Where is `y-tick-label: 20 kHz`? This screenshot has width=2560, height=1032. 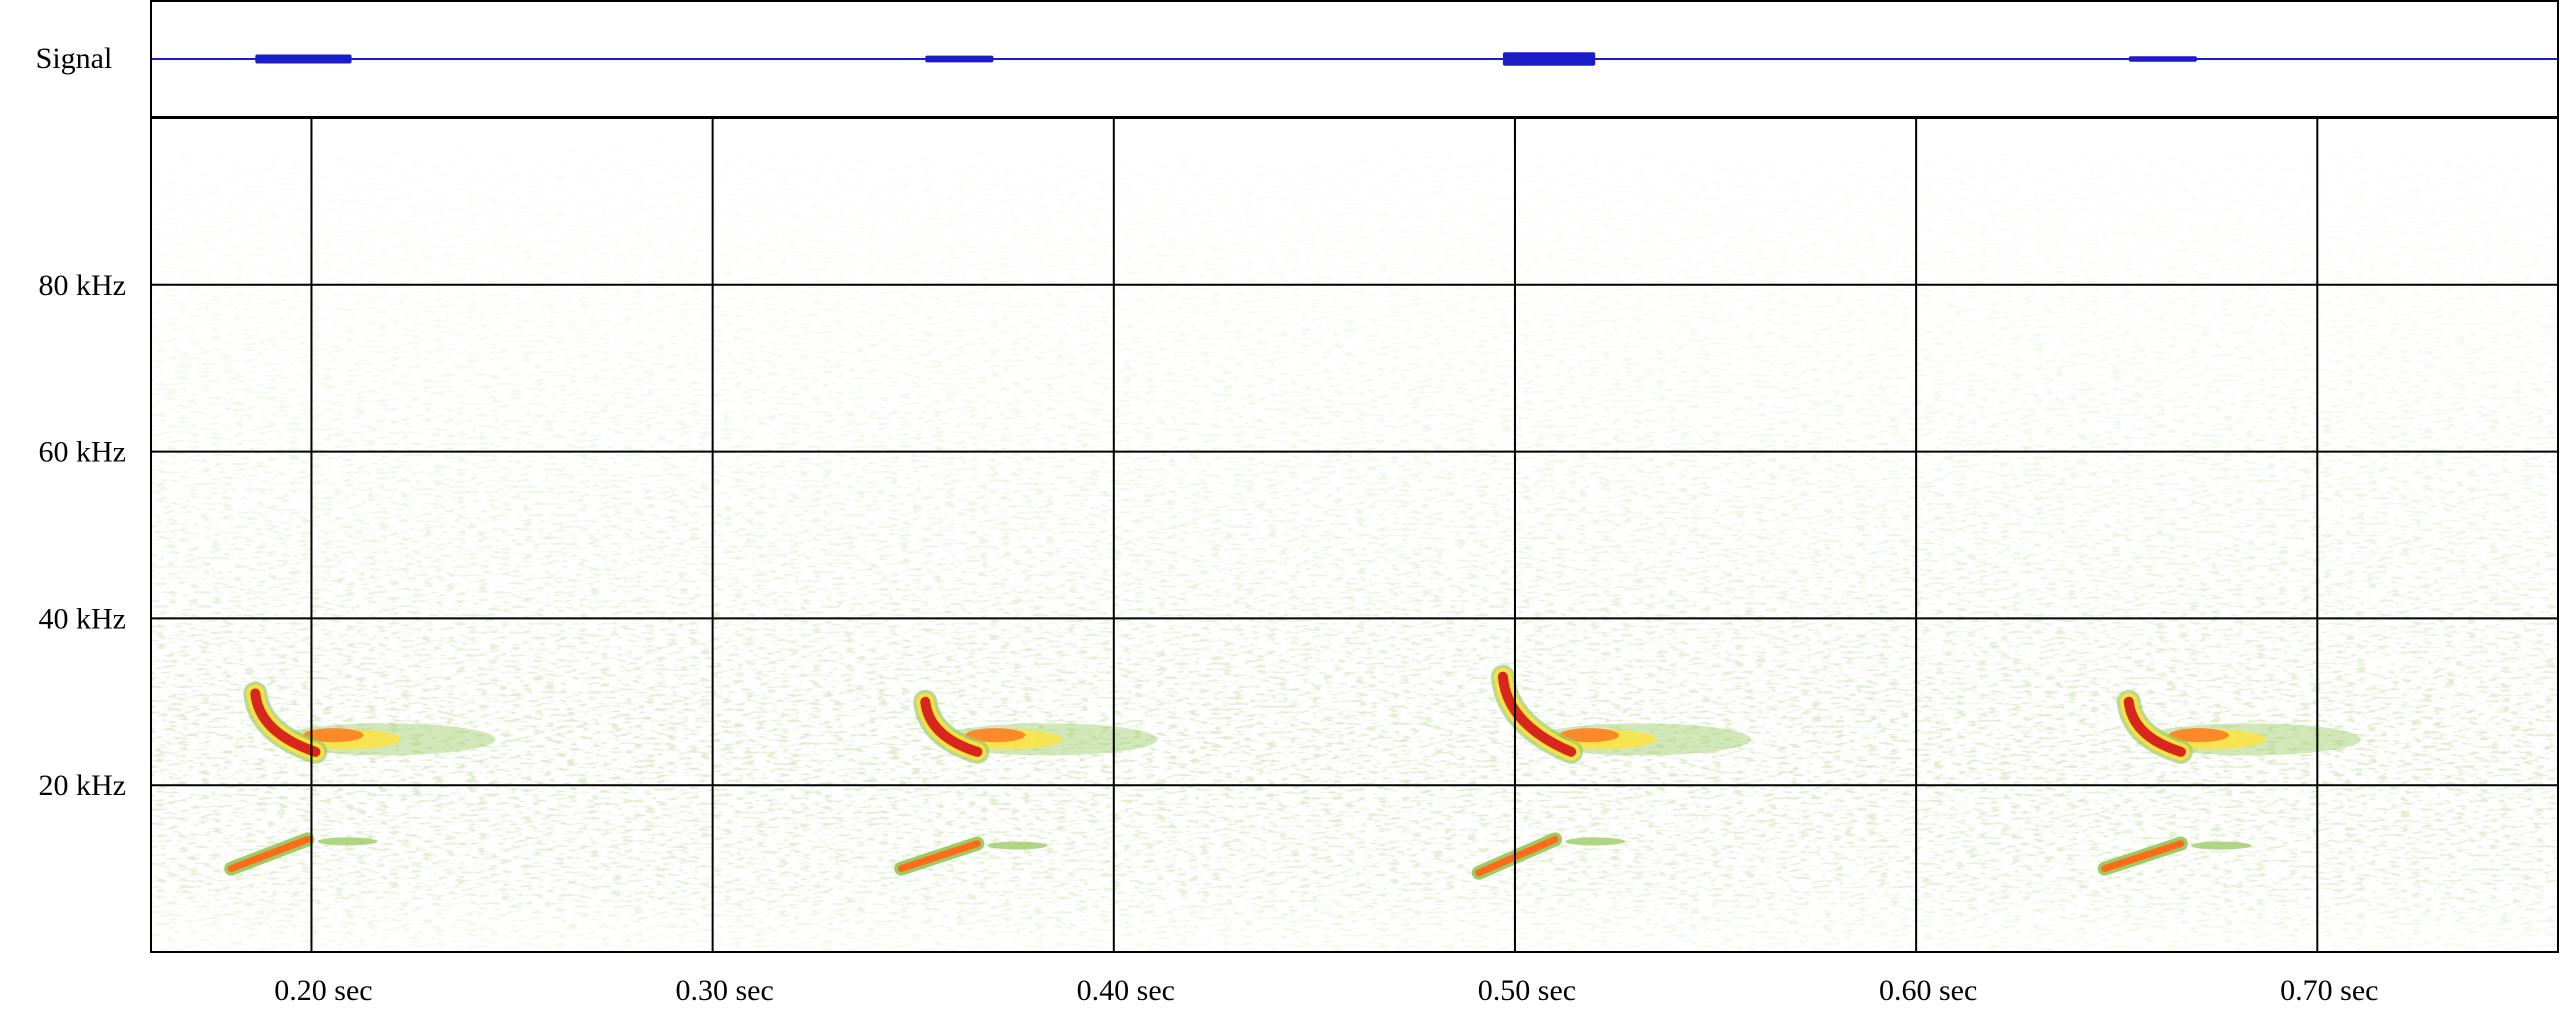 y-tick-label: 20 kHz is located at coordinates (82, 785).